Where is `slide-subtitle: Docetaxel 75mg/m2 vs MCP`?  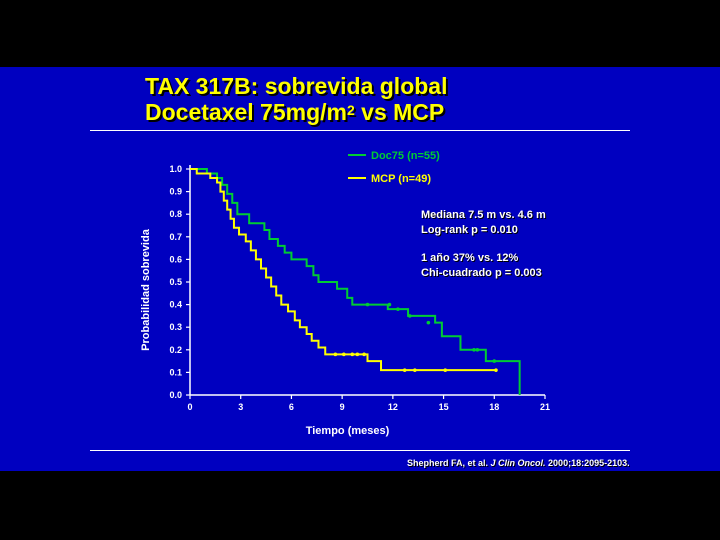
slide-subtitle: Docetaxel 75mg/m2 vs MCP is located at coordinates (294, 112).